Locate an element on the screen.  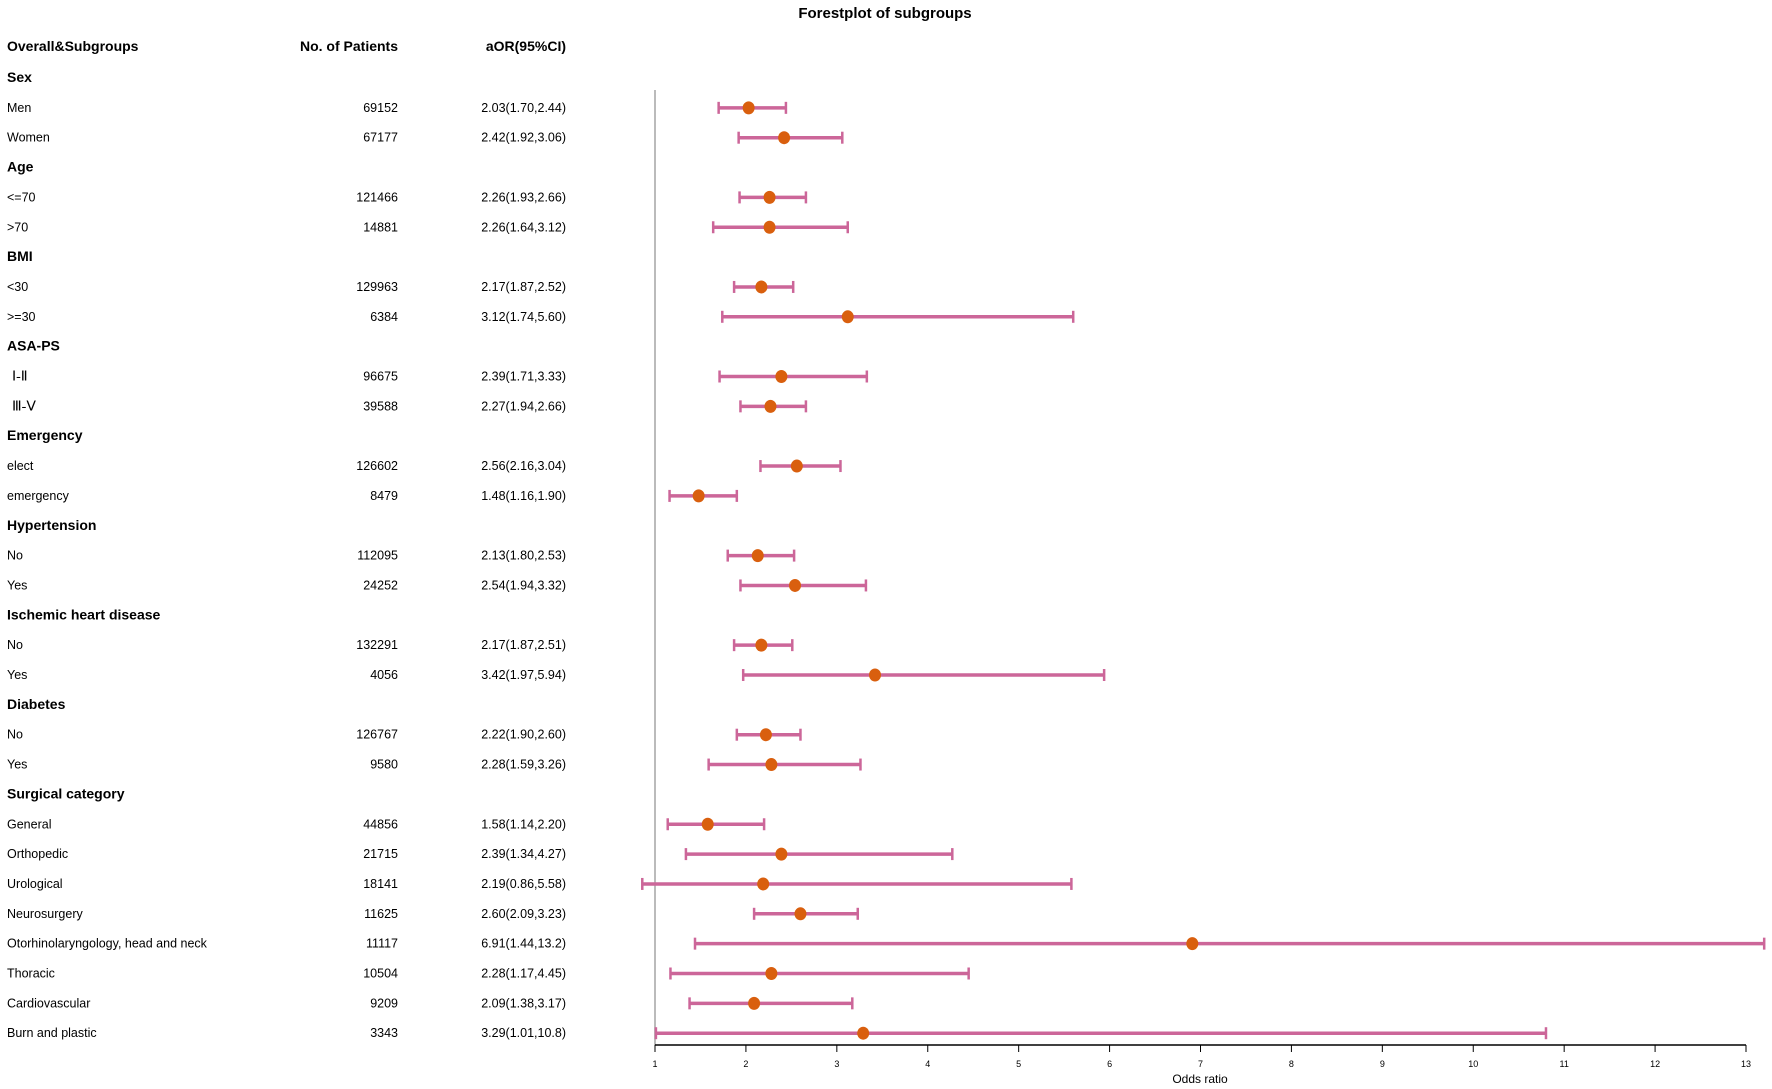
subgroup-row: Ⅲ-Ⅴ 39588 2.27(1.94,2.66) is located at coordinates (289, 406).